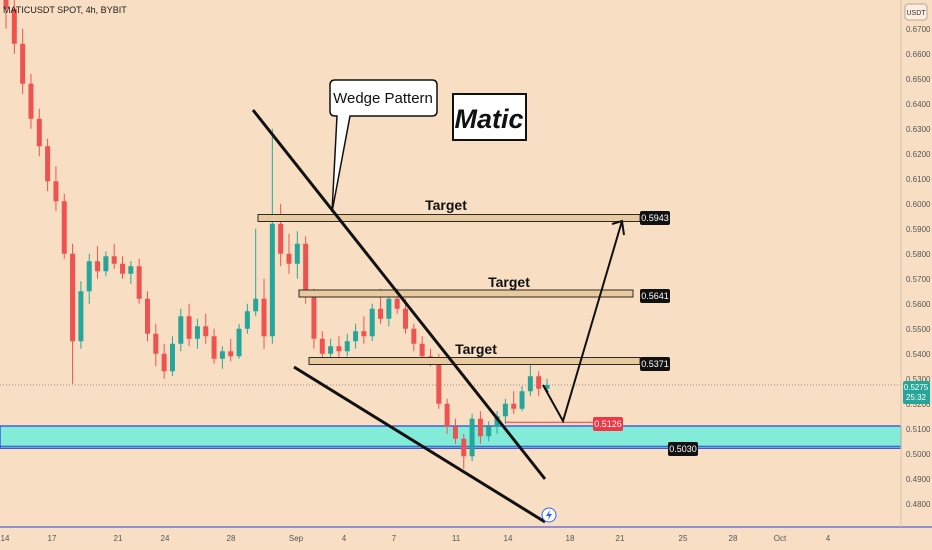 The image size is (932, 550). Describe the element at coordinates (383, 98) in the screenshot. I see `wedge-callout-text: Wedge Pattern` at that location.